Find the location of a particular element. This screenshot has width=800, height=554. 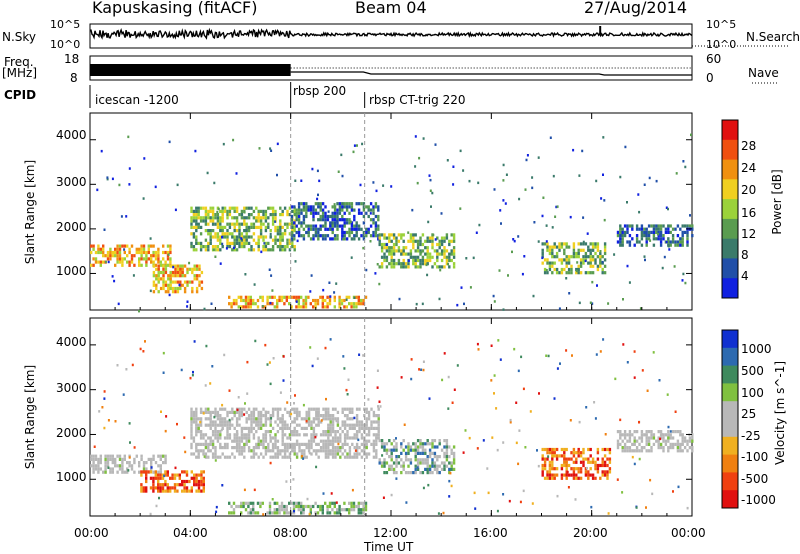

echo-band is located at coordinates (417, 457).